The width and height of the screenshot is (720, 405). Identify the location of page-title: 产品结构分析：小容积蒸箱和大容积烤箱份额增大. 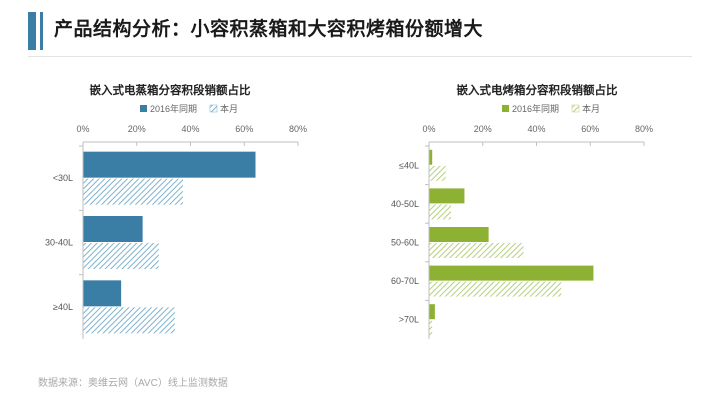
(269, 29).